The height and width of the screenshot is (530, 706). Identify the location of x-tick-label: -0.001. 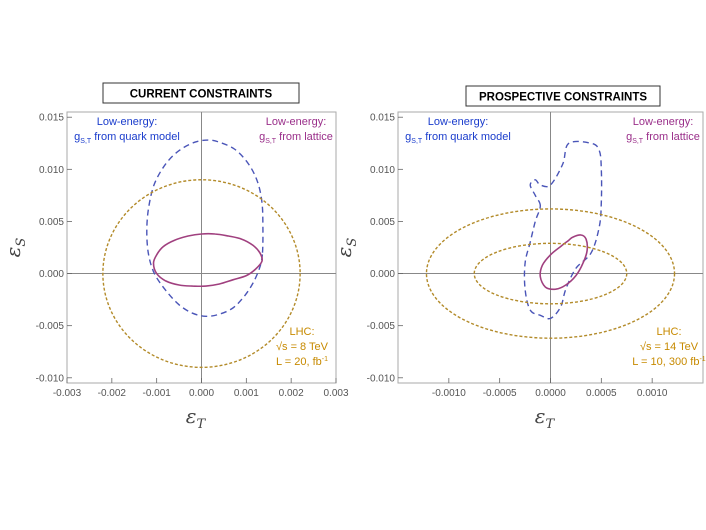
(156, 393).